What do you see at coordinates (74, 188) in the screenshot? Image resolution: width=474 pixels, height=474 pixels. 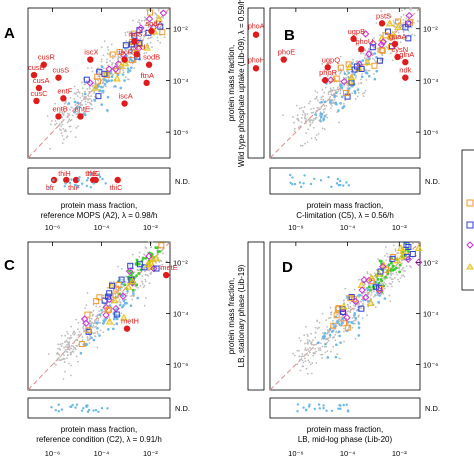 I see `nd-point-label: thiF` at bounding box center [74, 188].